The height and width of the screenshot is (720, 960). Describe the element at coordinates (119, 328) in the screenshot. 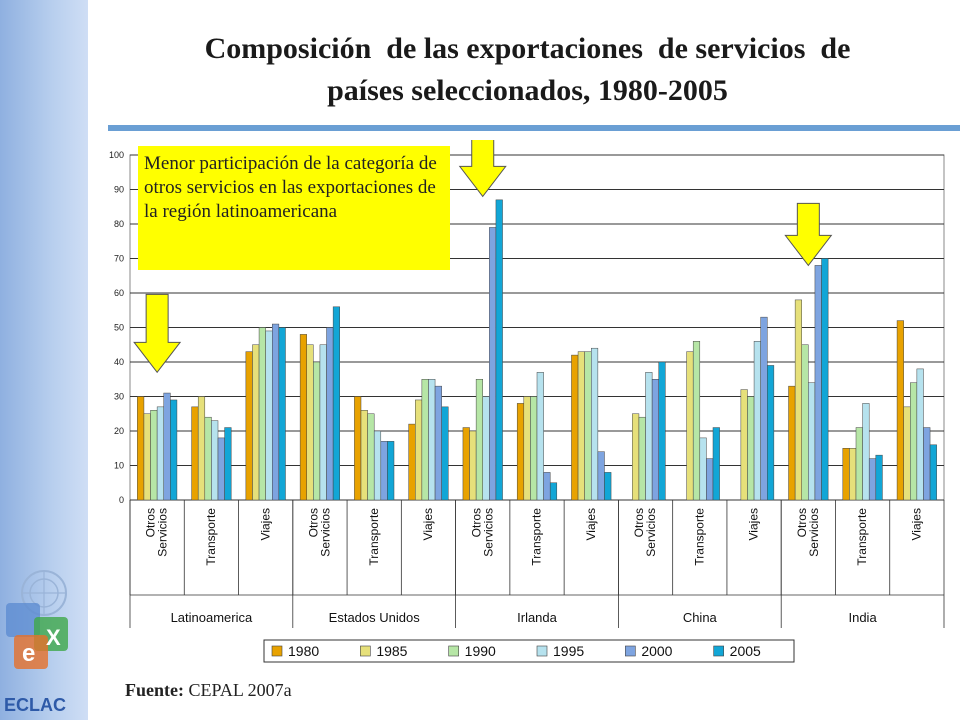

I see `y-tick-label: 50` at that location.